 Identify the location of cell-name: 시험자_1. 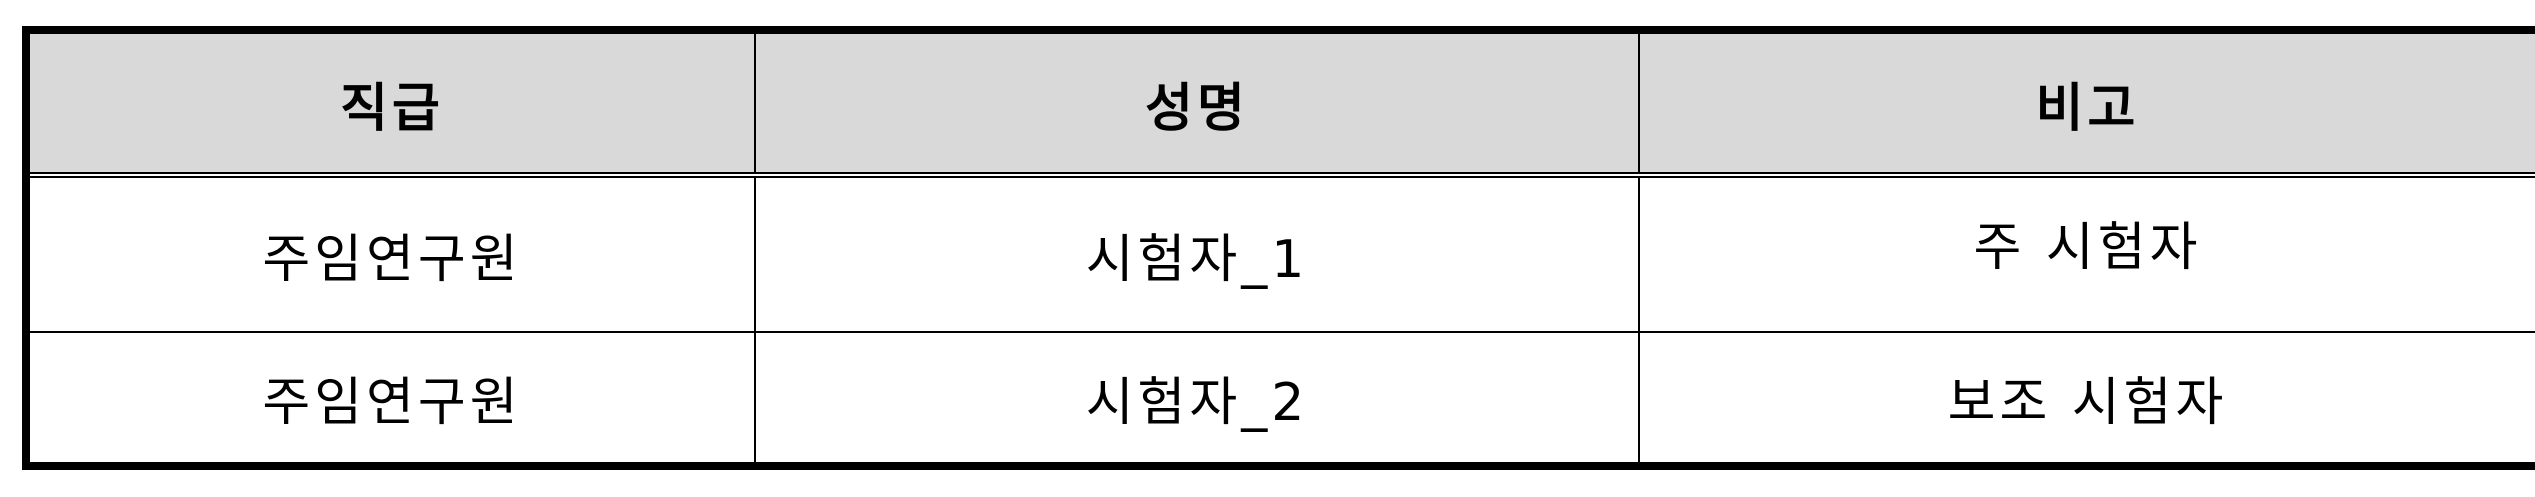
(1196, 254).